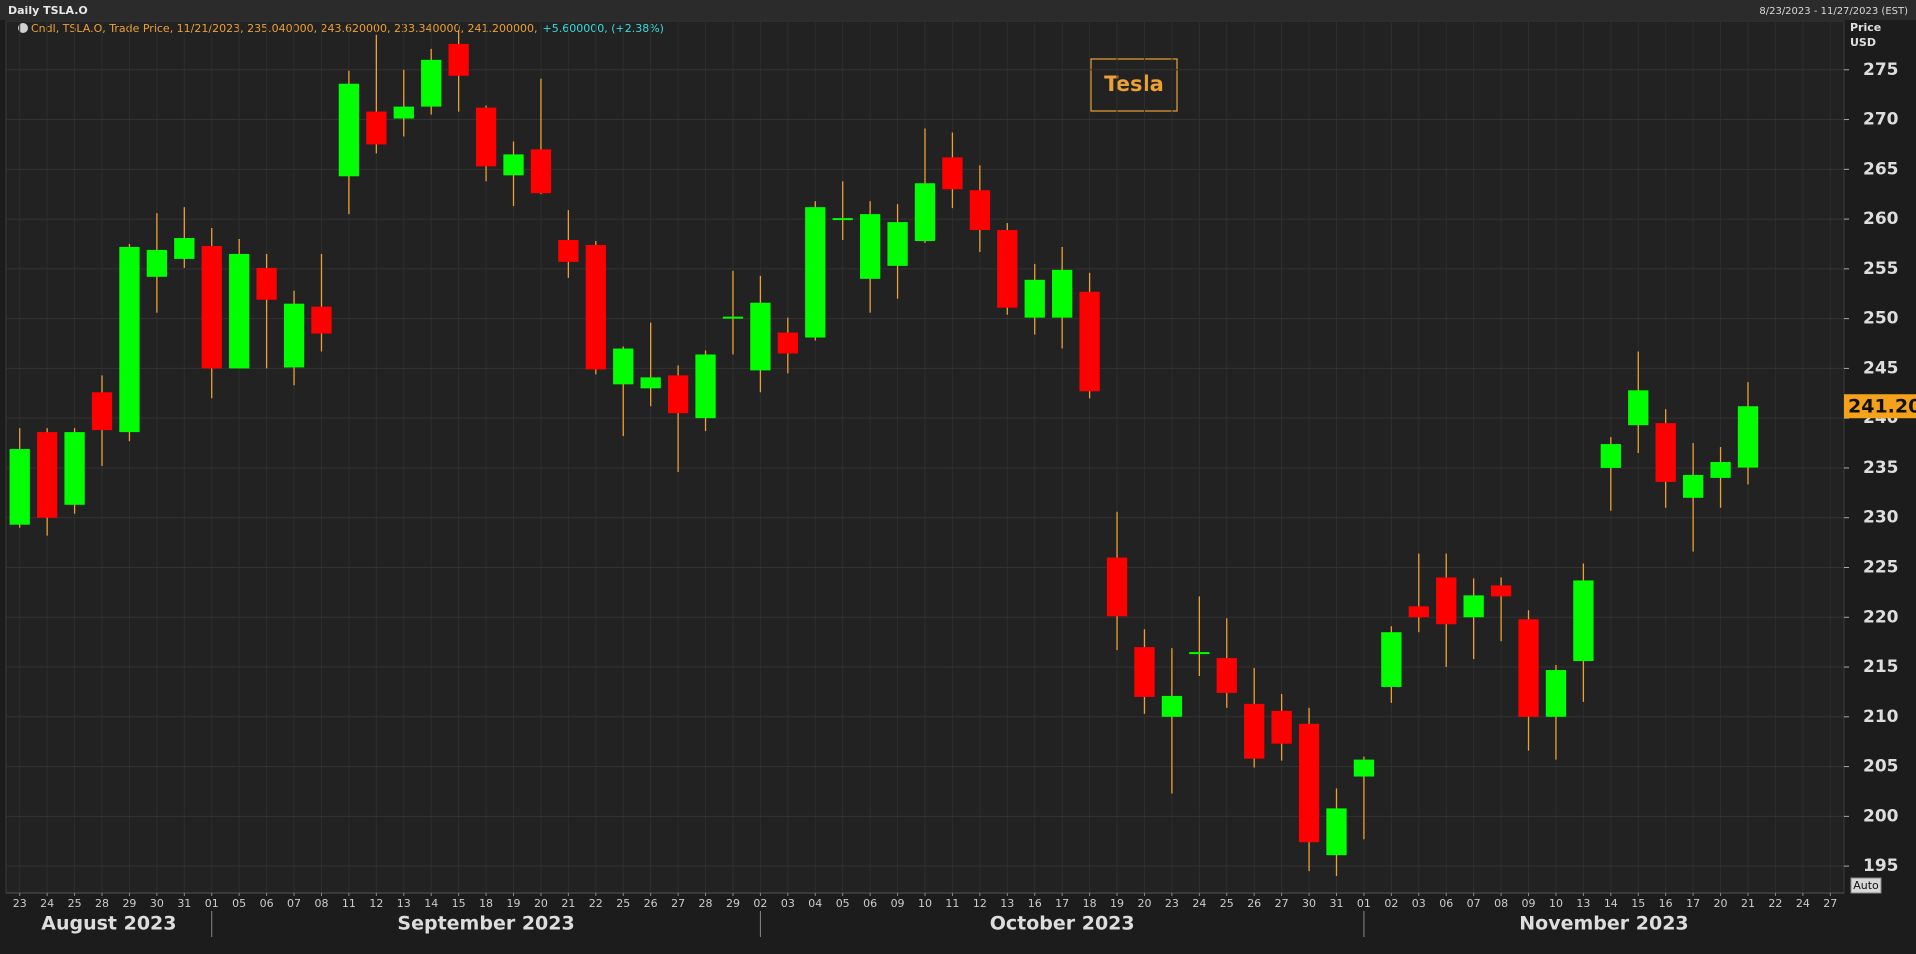 Image resolution: width=1916 pixels, height=954 pixels. Describe the element at coordinates (733, 903) in the screenshot. I see `x-tick-label: 29` at that location.